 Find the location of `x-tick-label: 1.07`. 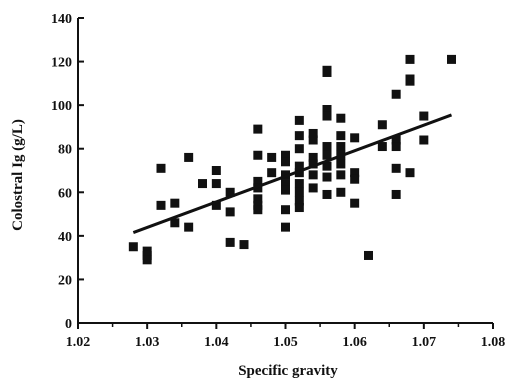

x-tick-label: 1.07 is located at coordinates (424, 342).